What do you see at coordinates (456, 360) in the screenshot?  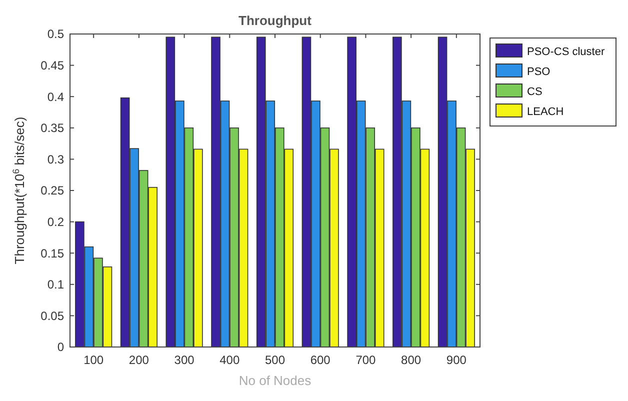 I see `x-tick-label: 900` at bounding box center [456, 360].